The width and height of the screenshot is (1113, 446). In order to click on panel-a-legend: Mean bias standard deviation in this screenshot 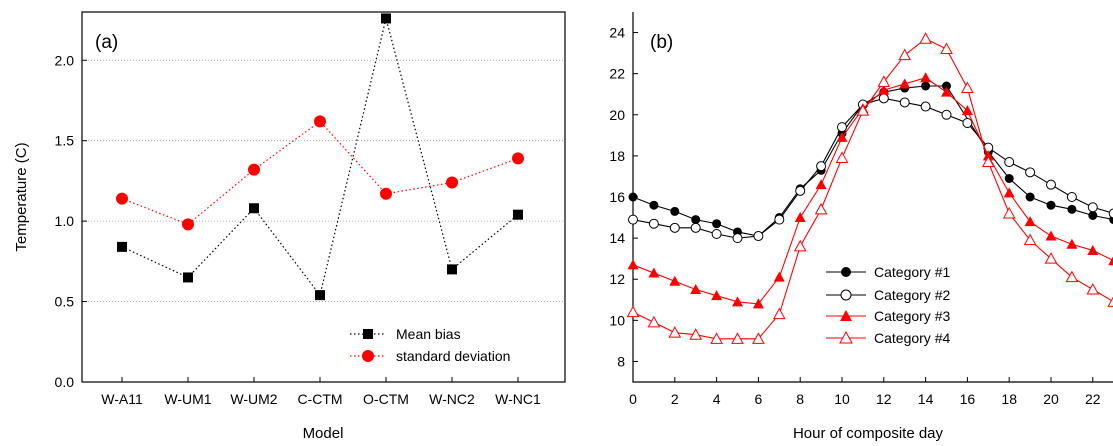, I will do `click(430, 345)`.